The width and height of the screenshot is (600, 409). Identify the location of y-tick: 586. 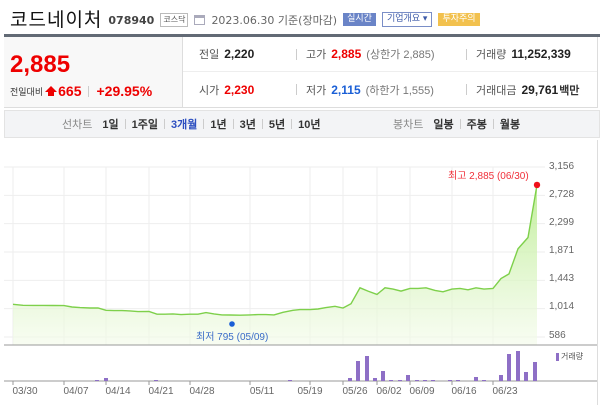
(557, 335).